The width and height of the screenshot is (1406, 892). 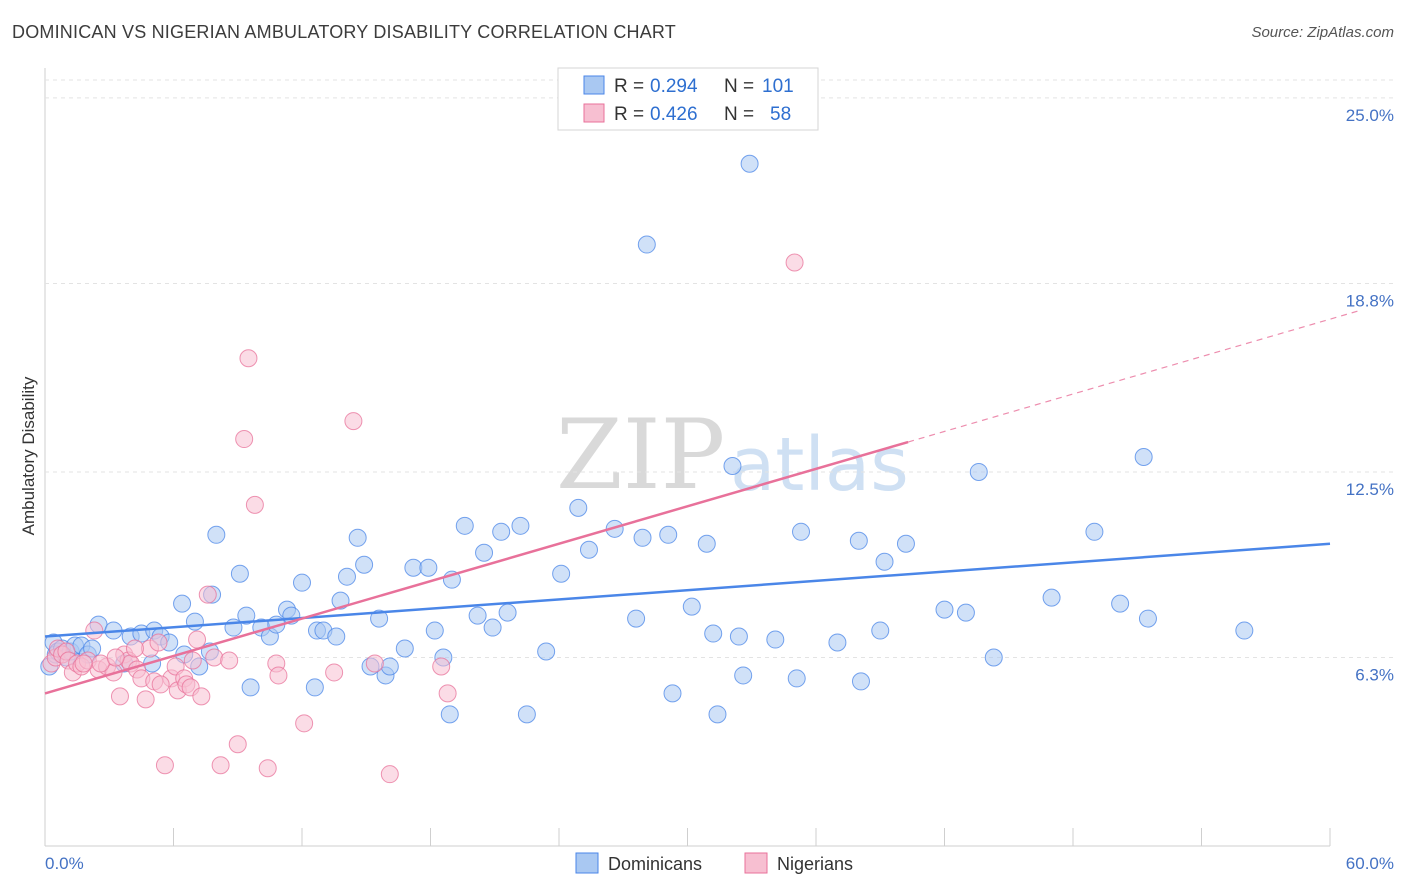 I want to click on y-tick-label: 18.8%, so click(x=1370, y=300).